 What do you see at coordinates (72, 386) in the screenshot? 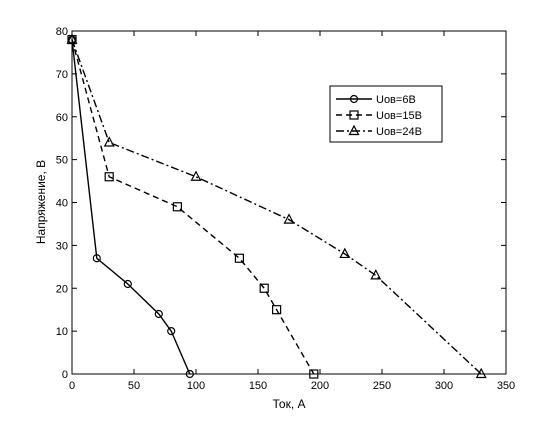
I see `x-tick-label: 0` at bounding box center [72, 386].